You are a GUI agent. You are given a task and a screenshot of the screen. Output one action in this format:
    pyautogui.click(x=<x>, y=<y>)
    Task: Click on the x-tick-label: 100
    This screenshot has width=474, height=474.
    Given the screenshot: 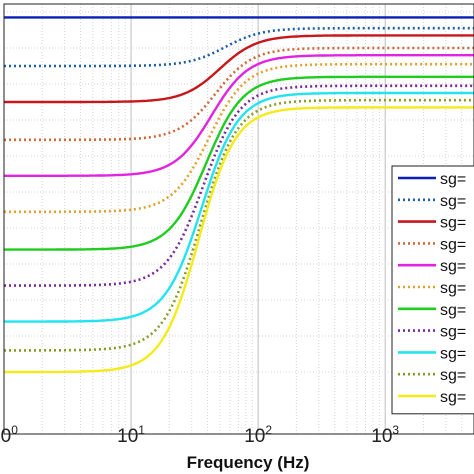 What is the action you would take?
    pyautogui.click(x=9, y=435)
    